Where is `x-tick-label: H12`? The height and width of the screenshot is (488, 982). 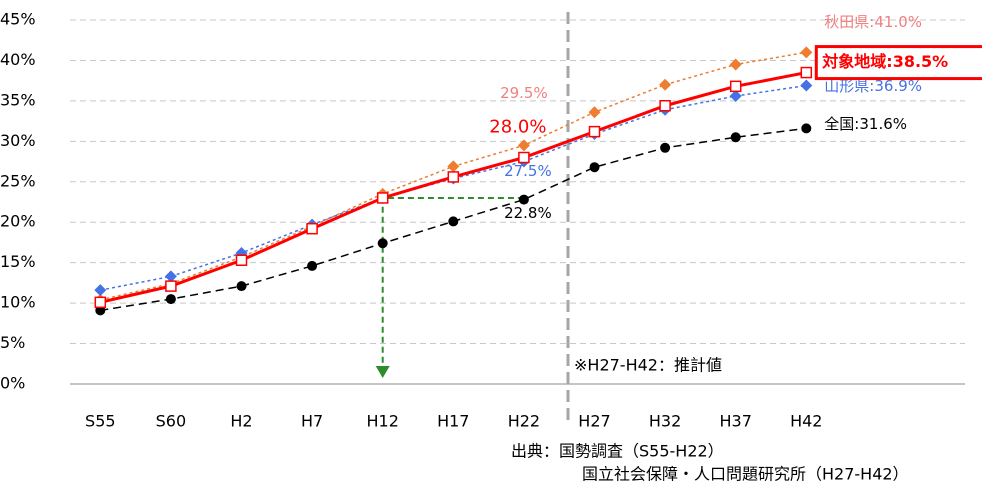 x-tick-label: H12 is located at coordinates (383, 421).